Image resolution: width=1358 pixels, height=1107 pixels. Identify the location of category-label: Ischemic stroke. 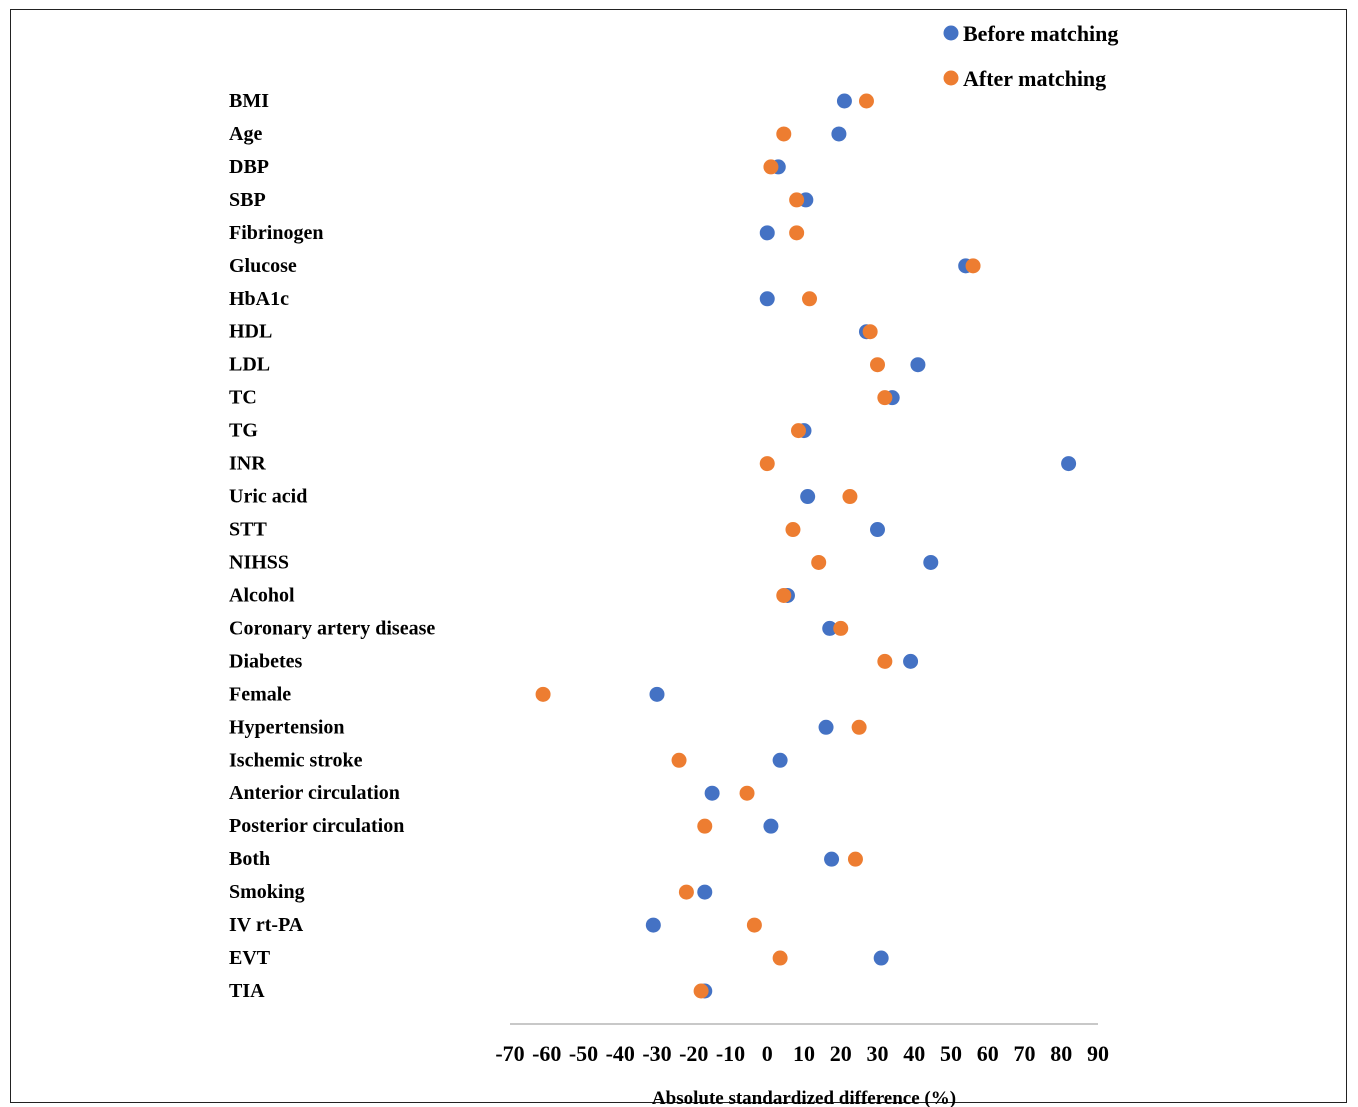
(296, 760).